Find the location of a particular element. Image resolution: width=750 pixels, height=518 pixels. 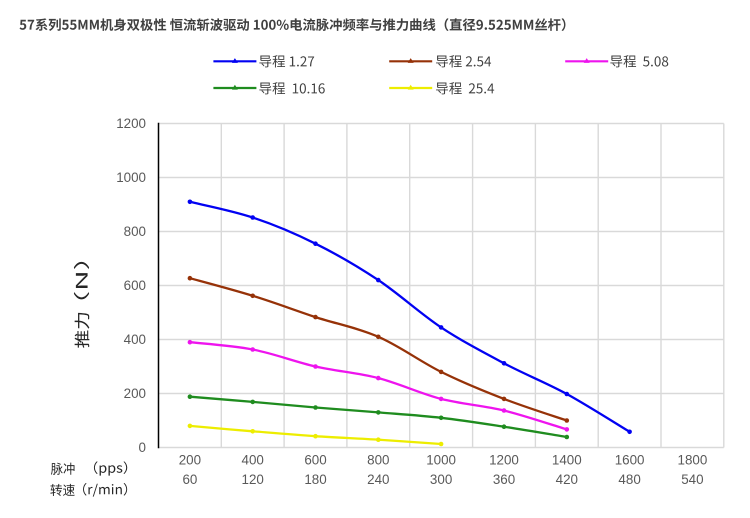

svg-text: 540 is located at coordinates (692, 479).